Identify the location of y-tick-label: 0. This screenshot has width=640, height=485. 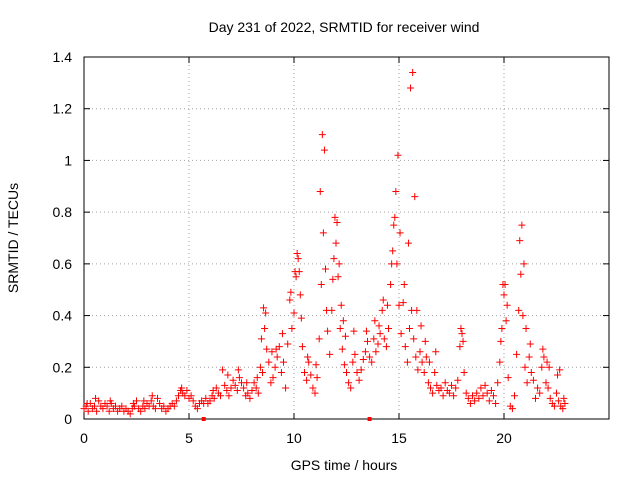
(68, 419).